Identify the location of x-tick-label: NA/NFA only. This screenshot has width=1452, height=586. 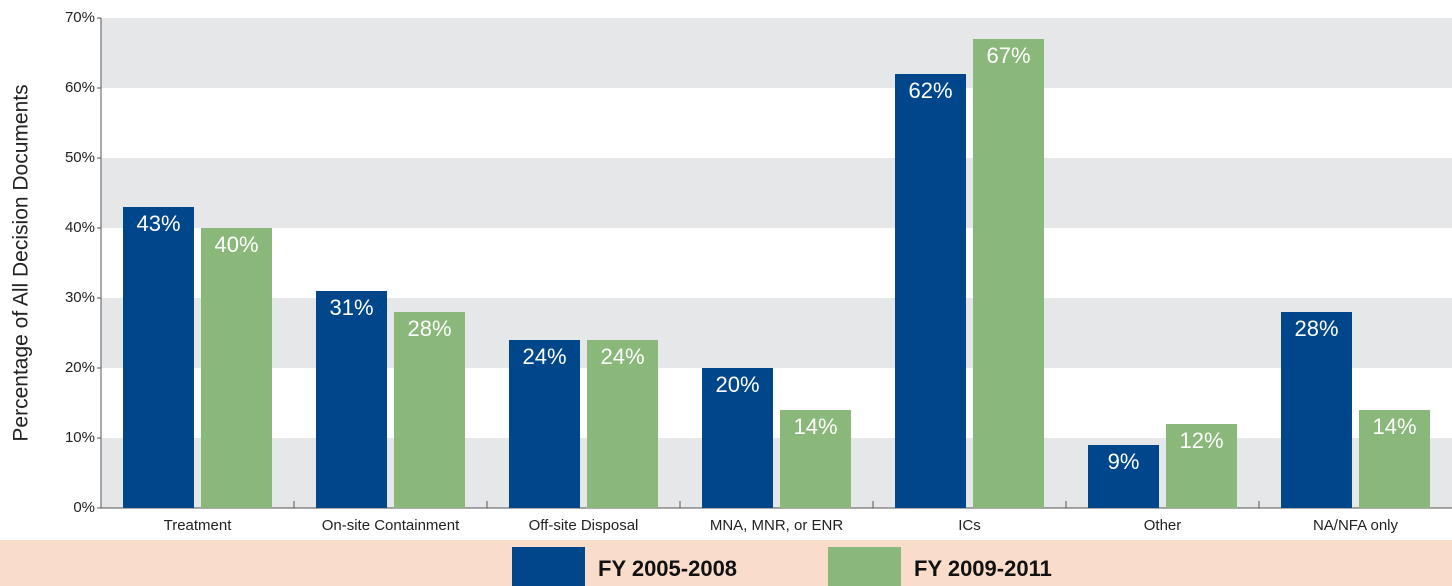
(1356, 525).